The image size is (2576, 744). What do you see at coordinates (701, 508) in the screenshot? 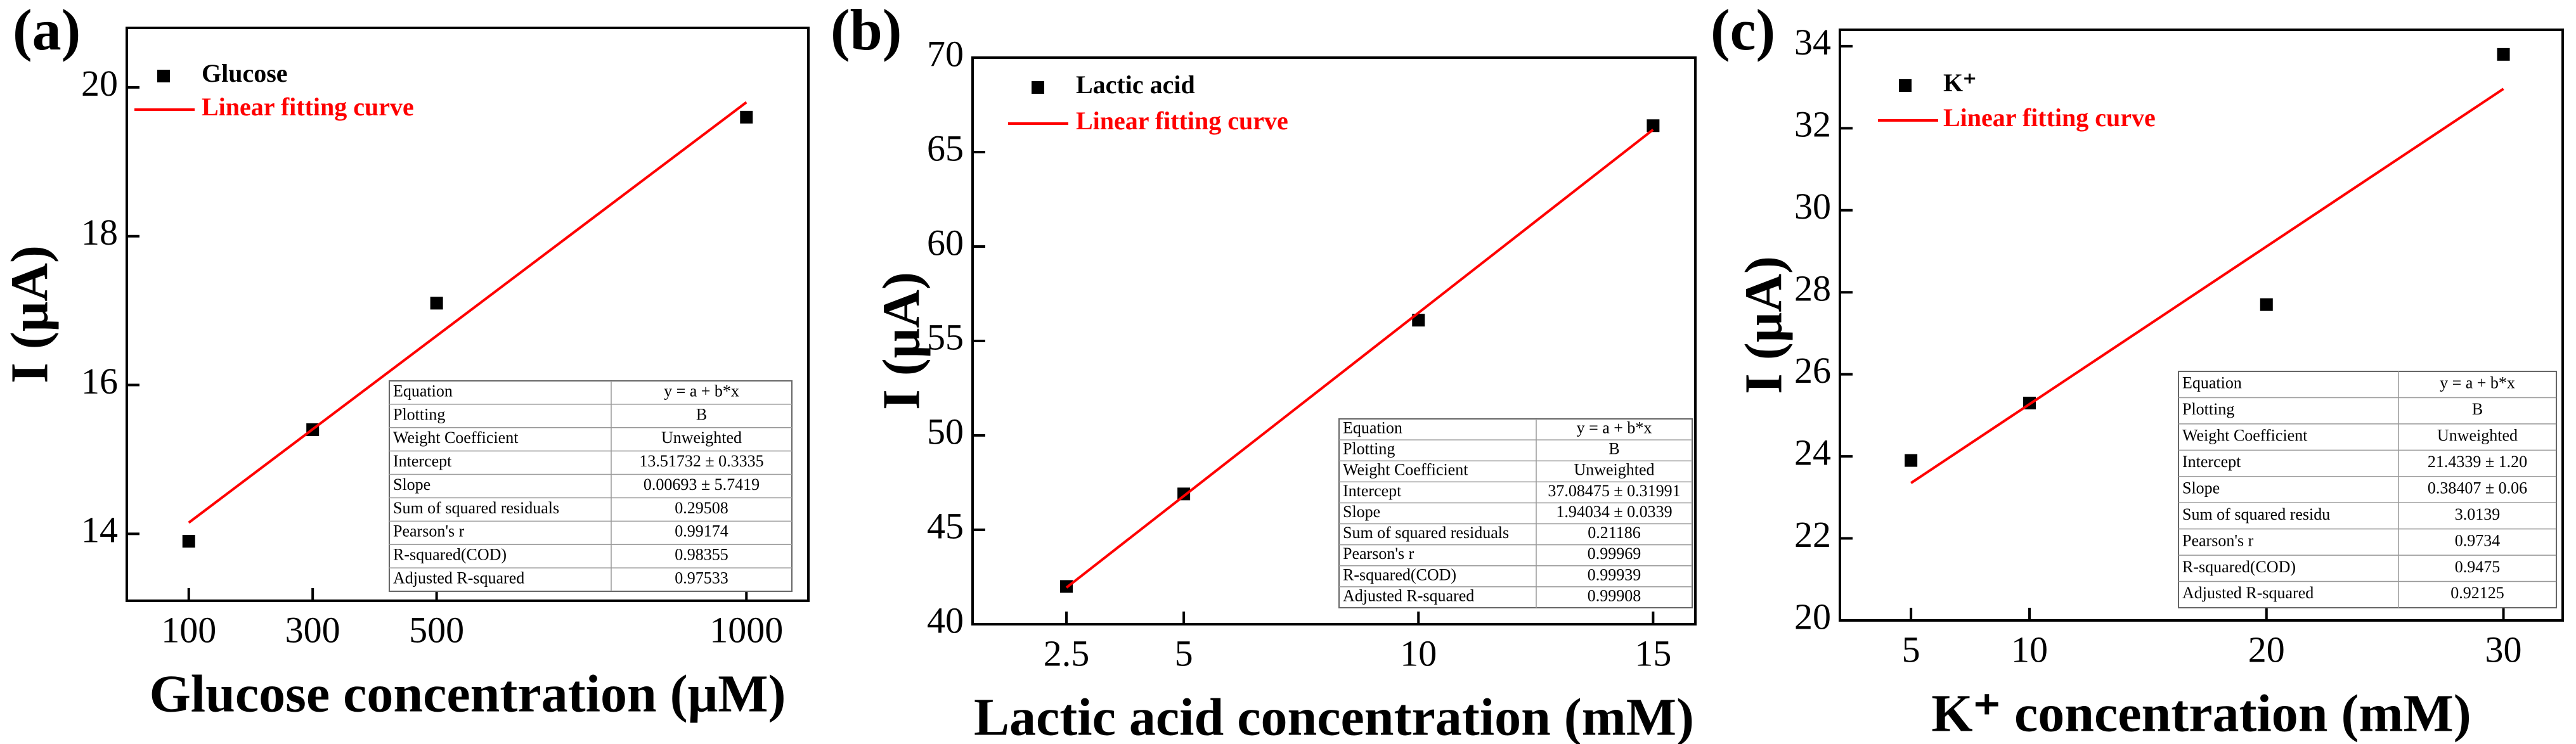
I see `table-value: 0.29508` at bounding box center [701, 508].